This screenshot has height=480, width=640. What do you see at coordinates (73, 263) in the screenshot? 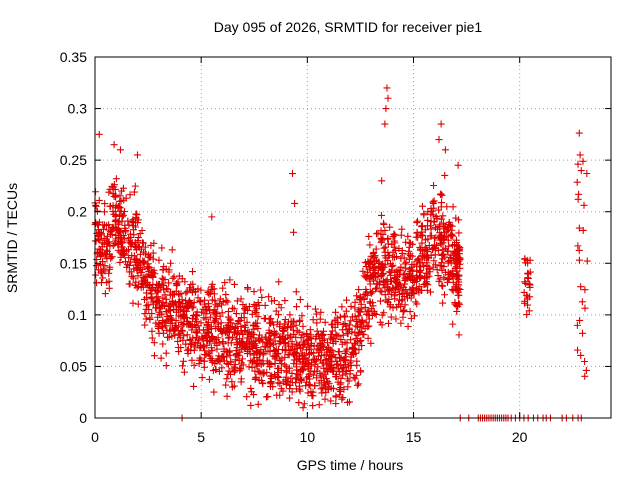
I see `y-tick-label: 0.15` at bounding box center [73, 263].